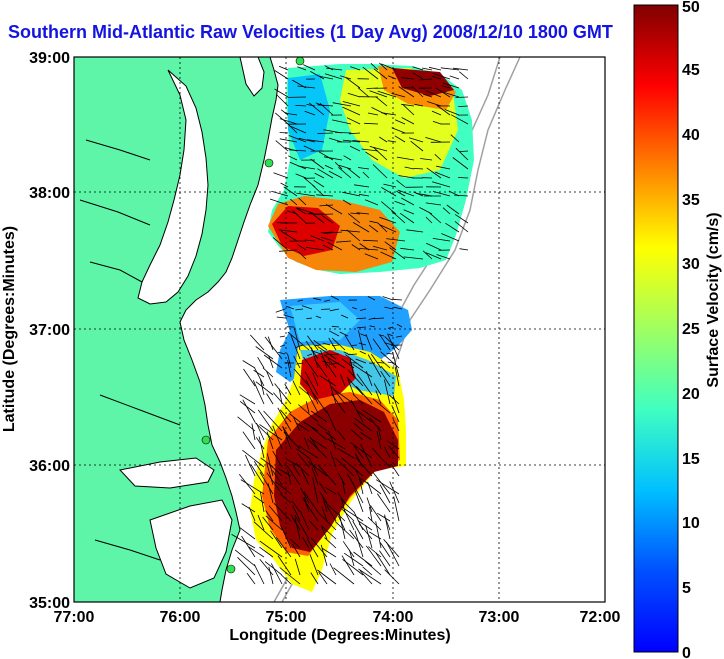  I want to click on colorbar-tick-label: 5, so click(686, 588).